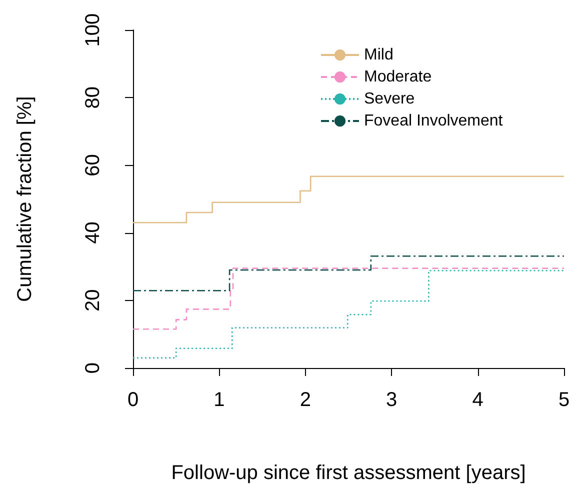 The width and height of the screenshot is (583, 498). Describe the element at coordinates (379, 55) in the screenshot. I see `legend-label: Mild` at that location.